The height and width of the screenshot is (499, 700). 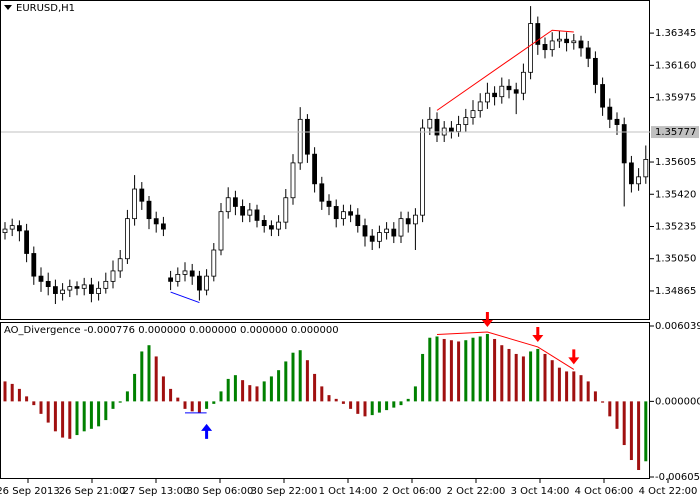 I want to click on x-tick-label: 2 Oct 06:00, so click(x=412, y=491).